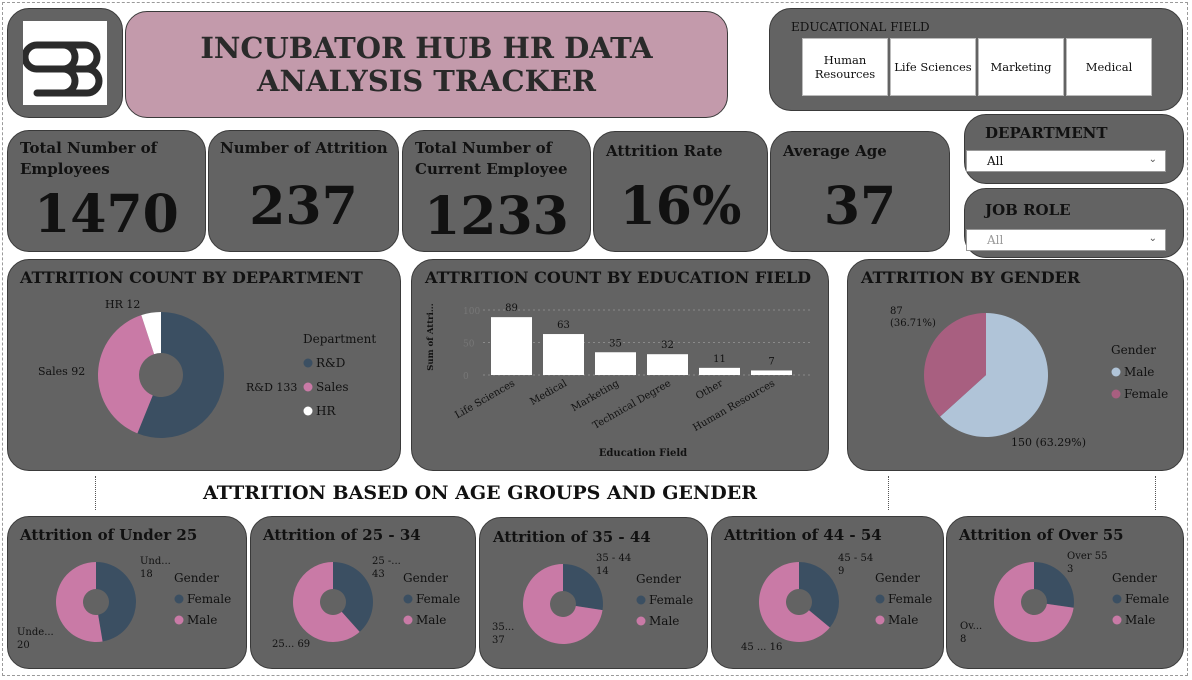  Describe the element at coordinates (496, 191) in the screenshot. I see `kpi-current-employees` at that location.